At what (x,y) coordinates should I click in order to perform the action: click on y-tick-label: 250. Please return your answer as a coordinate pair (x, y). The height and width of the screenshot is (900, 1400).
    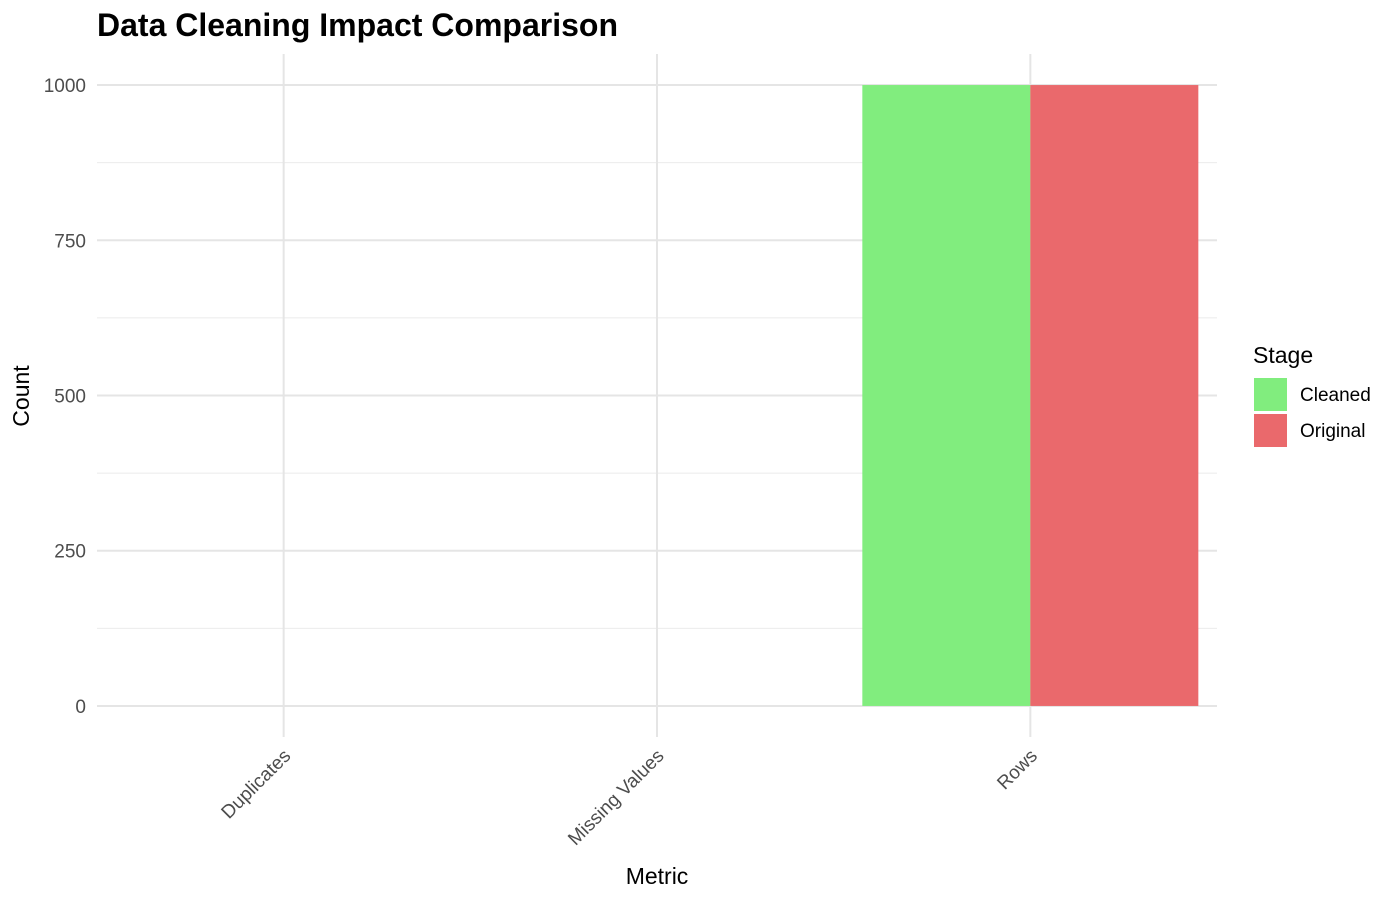
    Looking at the image, I should click on (70, 552).